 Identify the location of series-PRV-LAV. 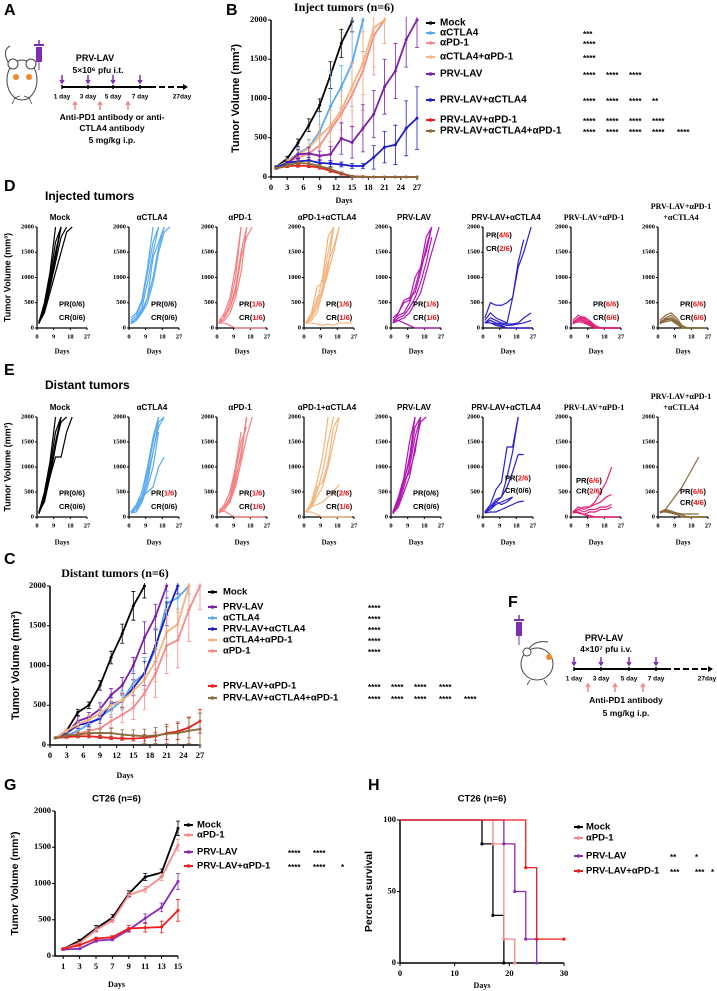
(469, 892).